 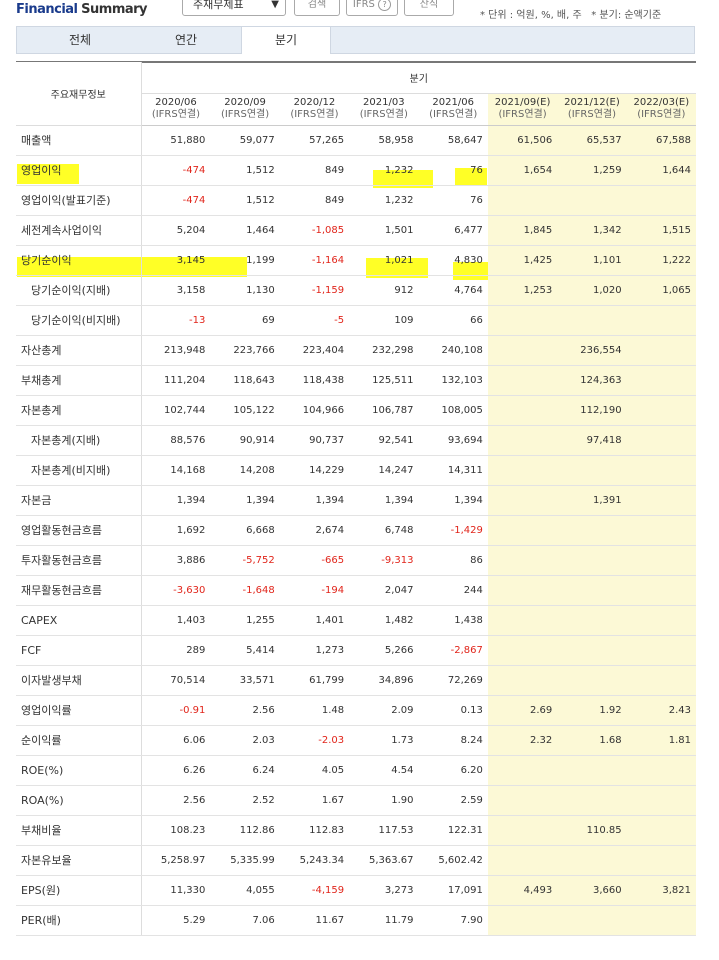 What do you see at coordinates (384, 680) in the screenshot?
I see `table-cell: 34,896` at bounding box center [384, 680].